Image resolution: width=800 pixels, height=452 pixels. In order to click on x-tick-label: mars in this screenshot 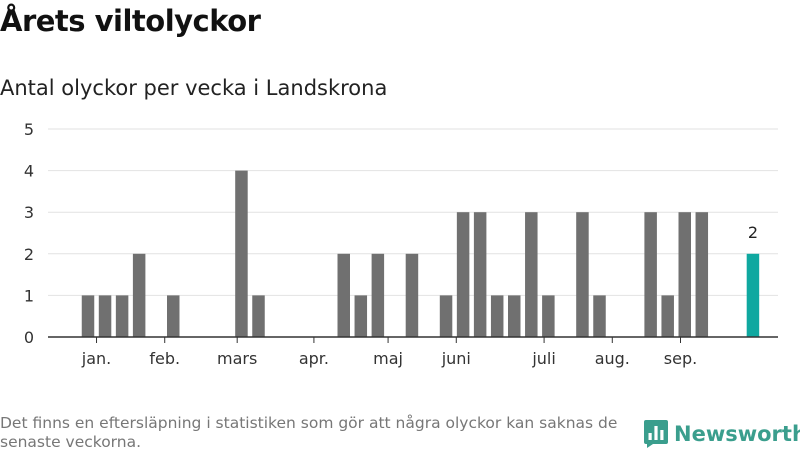, I will do `click(237, 358)`.